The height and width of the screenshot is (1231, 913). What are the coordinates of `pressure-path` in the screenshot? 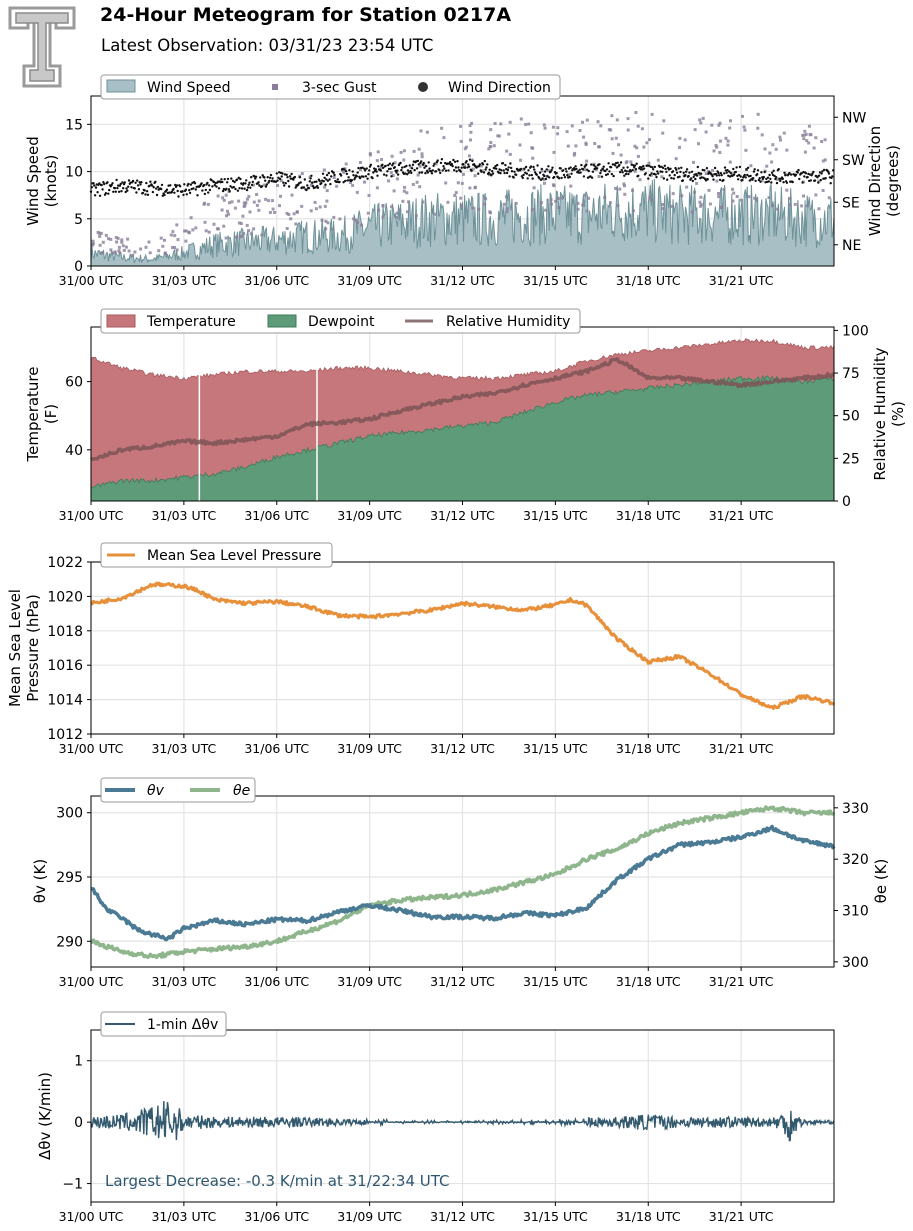 It's located at (463, 645).